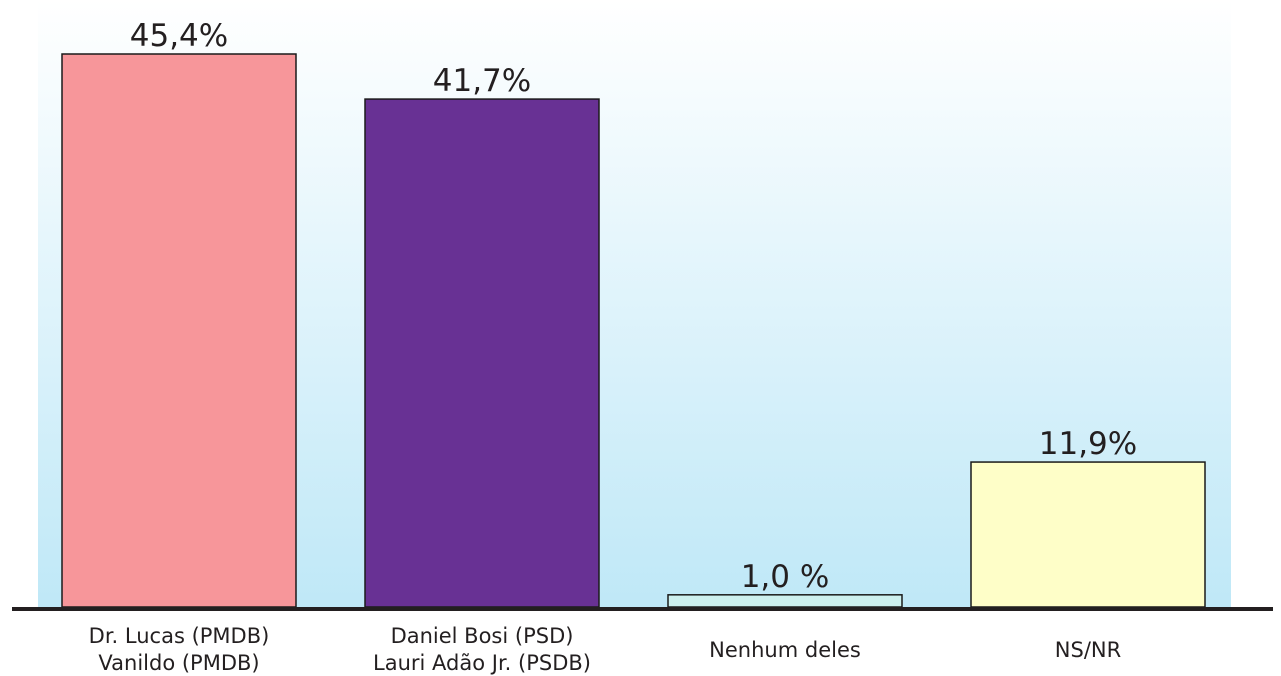  What do you see at coordinates (482, 81) in the screenshot?
I see `bar-value-label-2: 41,7%` at bounding box center [482, 81].